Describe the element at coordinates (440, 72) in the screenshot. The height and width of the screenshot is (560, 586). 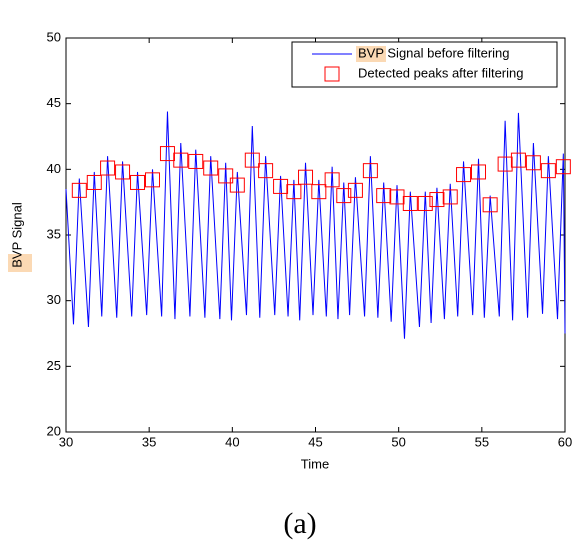
I see `legend-label: Detected peaks after filtering` at that location.